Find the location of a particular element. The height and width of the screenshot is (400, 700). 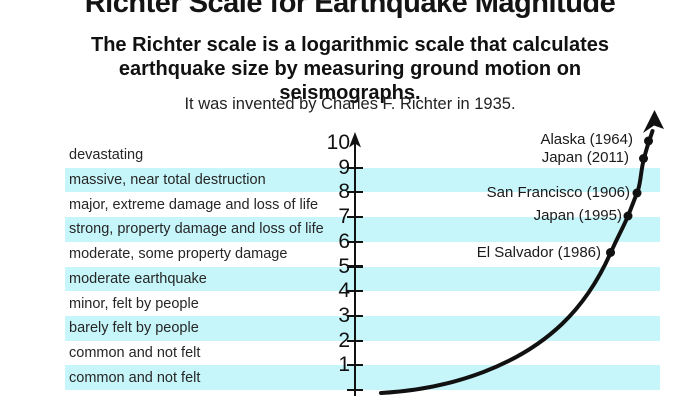

page-title: Richter Scale for Earthquake Magnitude is located at coordinates (350, 9).